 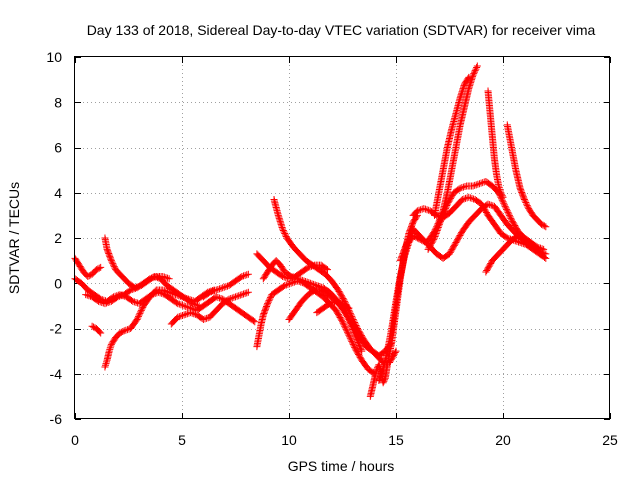 I want to click on y-tick-label: 4, so click(x=58, y=193).